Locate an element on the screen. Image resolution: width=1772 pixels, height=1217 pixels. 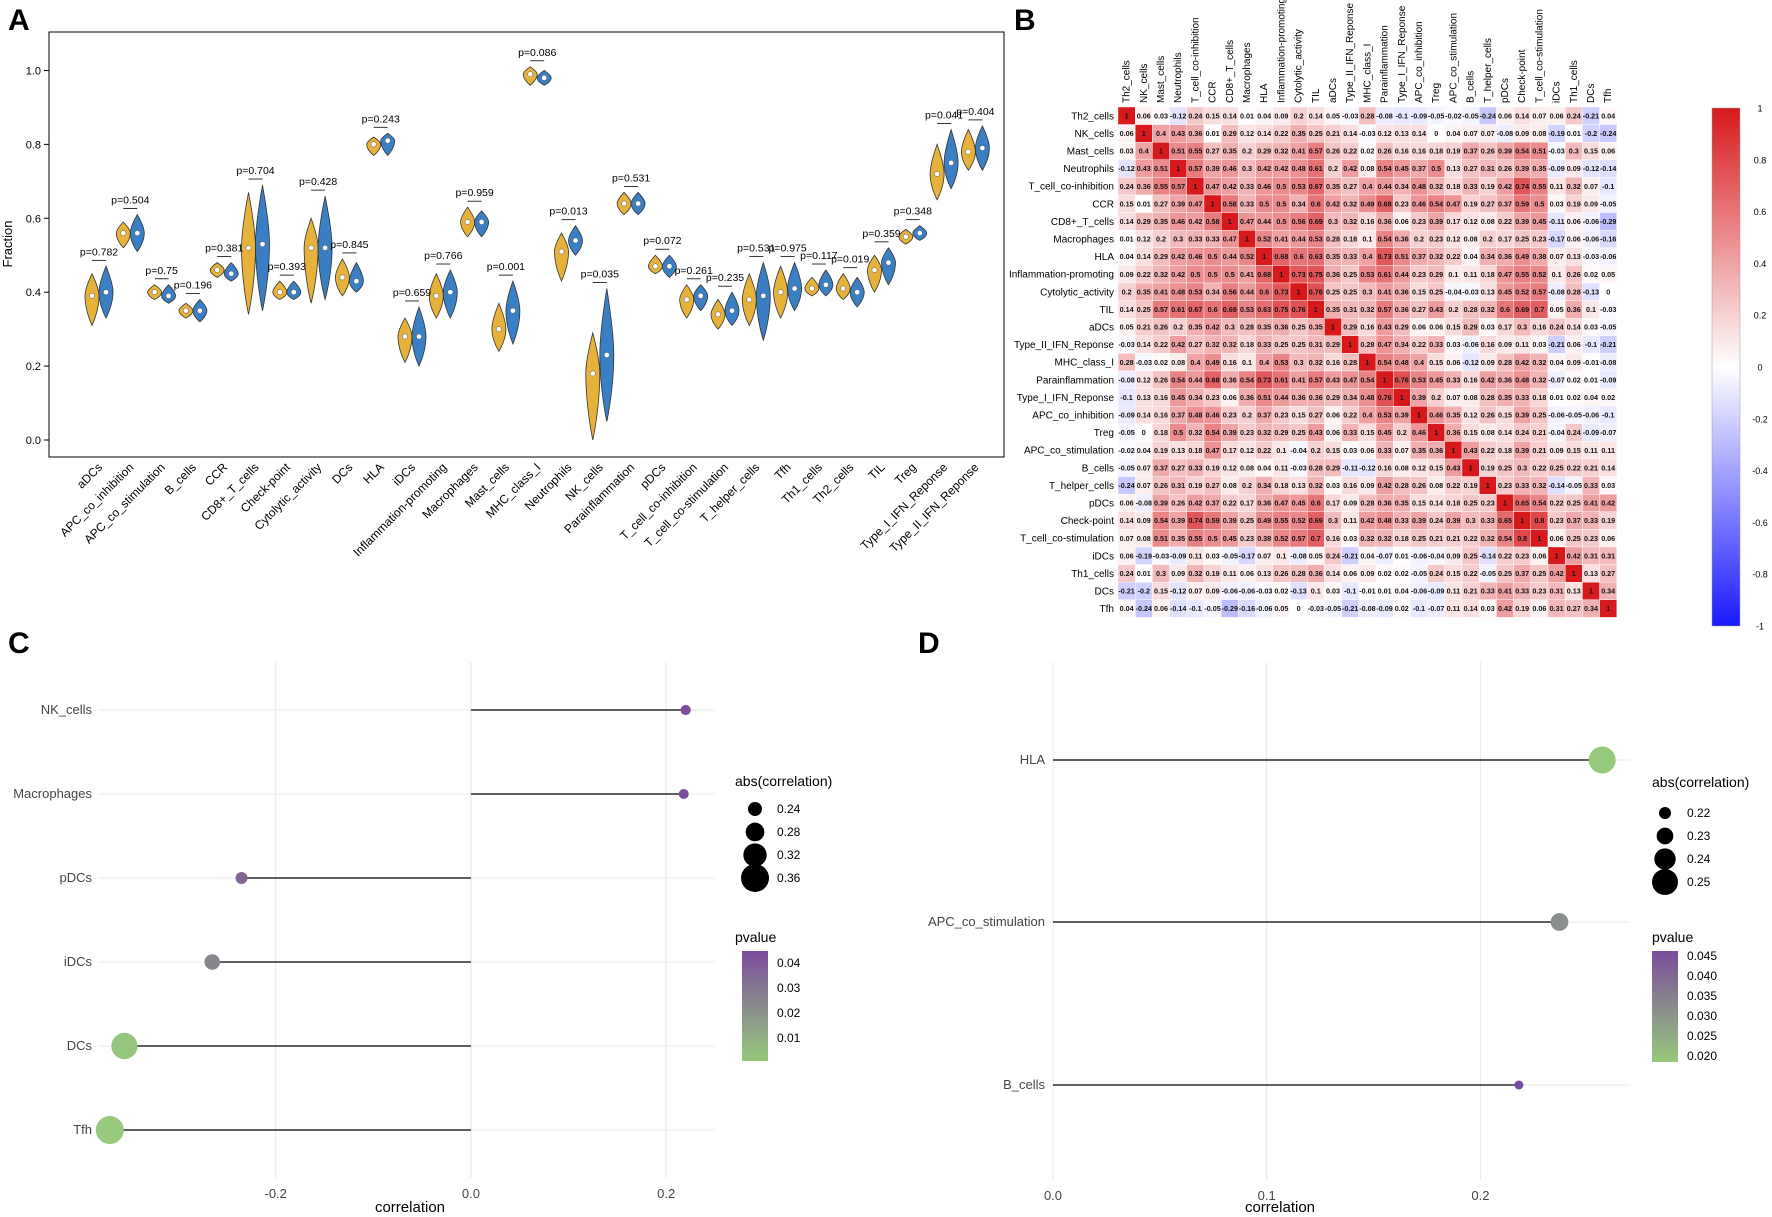
lollipop-x-tick-label: -0.2 is located at coordinates (276, 1193).